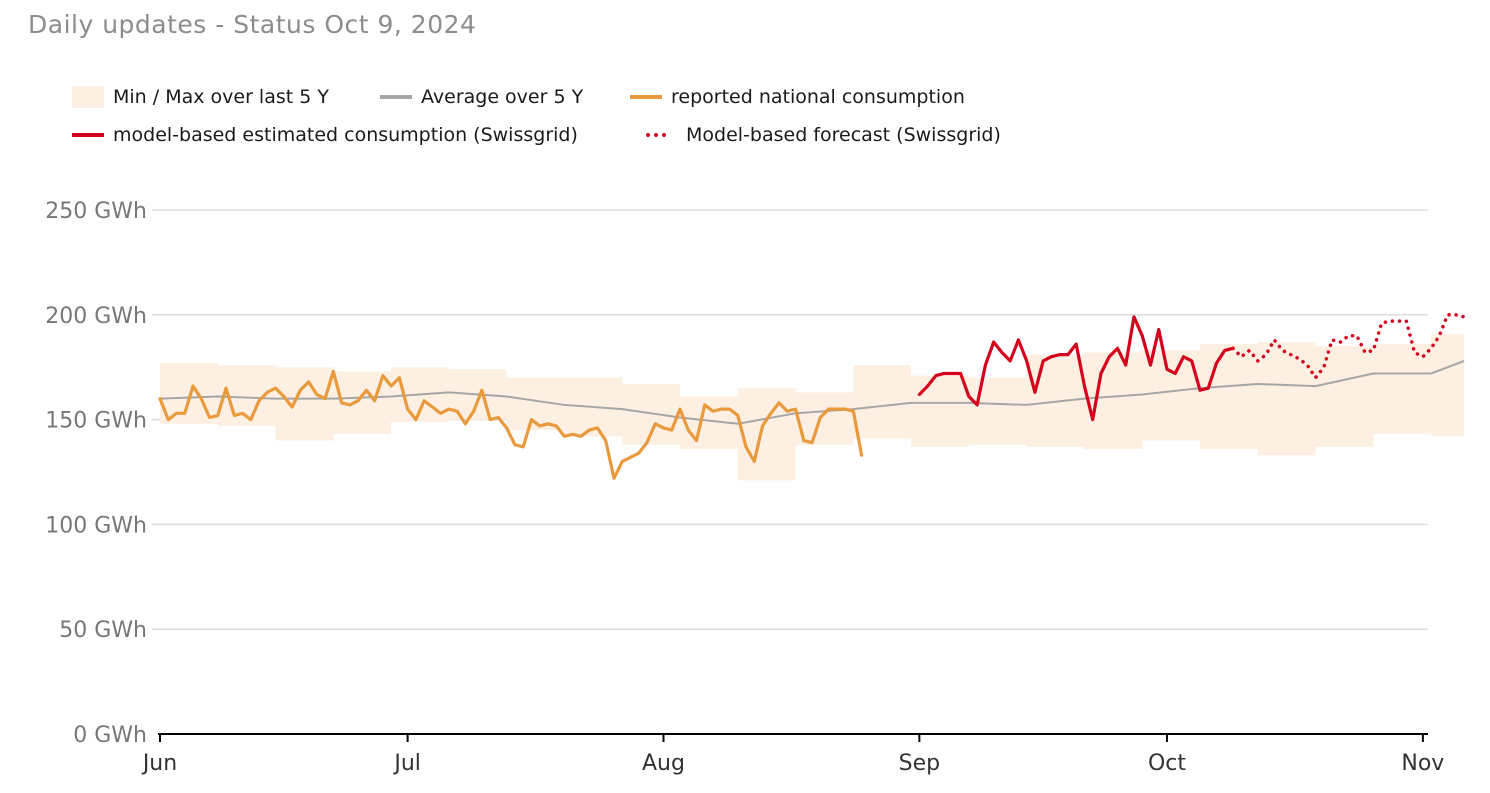  What do you see at coordinates (818, 97) in the screenshot?
I see `legend-label-reported: reported national consumption` at bounding box center [818, 97].